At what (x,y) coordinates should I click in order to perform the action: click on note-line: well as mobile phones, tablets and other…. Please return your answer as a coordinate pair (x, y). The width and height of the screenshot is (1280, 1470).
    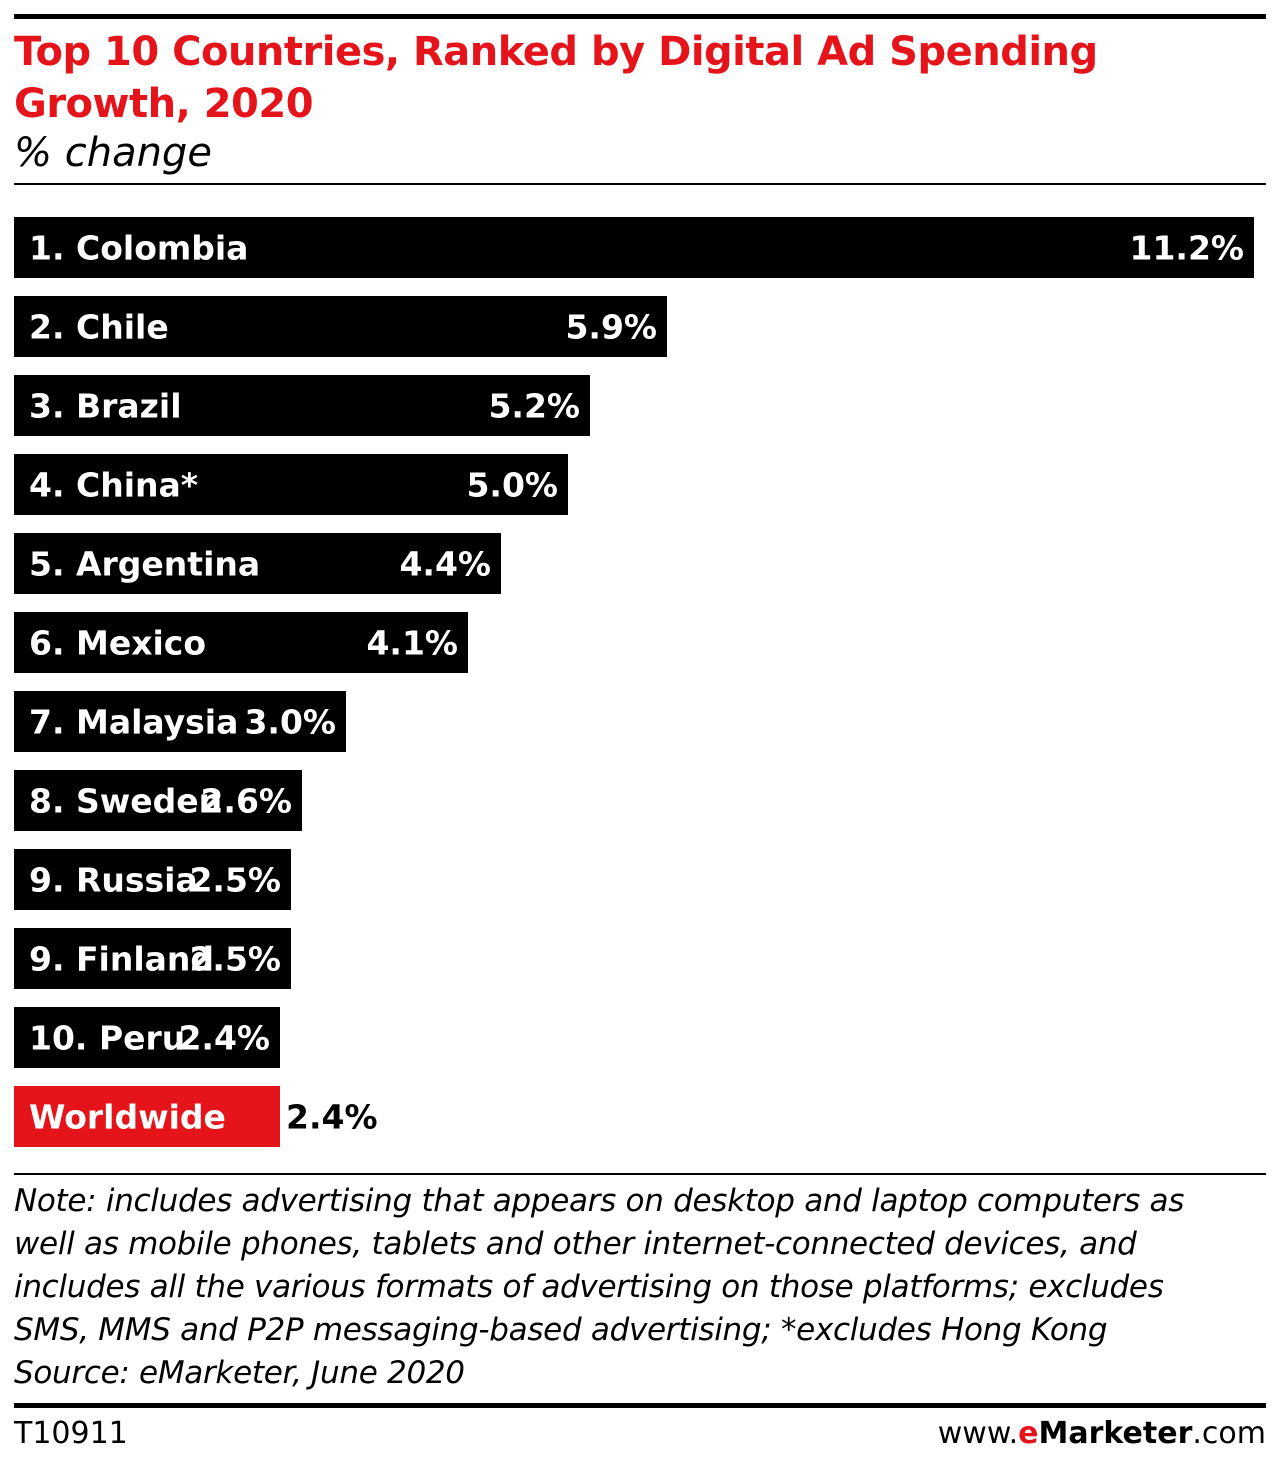
    Looking at the image, I should click on (575, 1244).